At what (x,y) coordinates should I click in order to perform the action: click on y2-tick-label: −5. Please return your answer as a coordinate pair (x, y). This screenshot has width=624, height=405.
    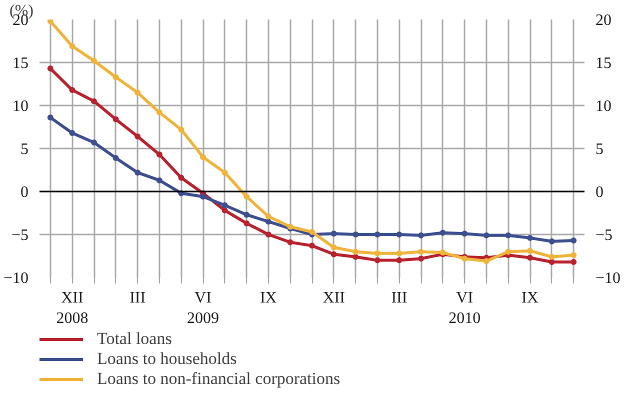
    Looking at the image, I should click on (604, 235).